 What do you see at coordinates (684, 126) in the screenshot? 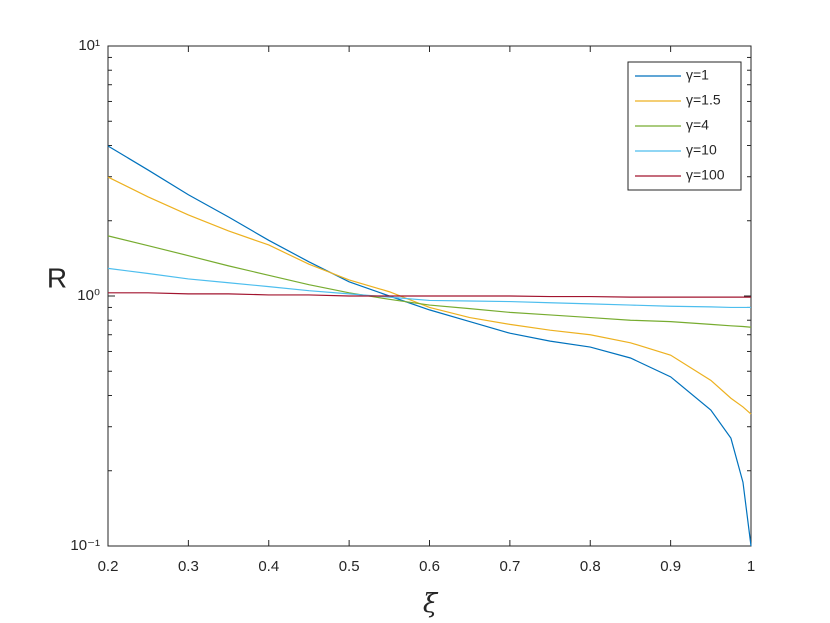
I see `legend-box` at bounding box center [684, 126].